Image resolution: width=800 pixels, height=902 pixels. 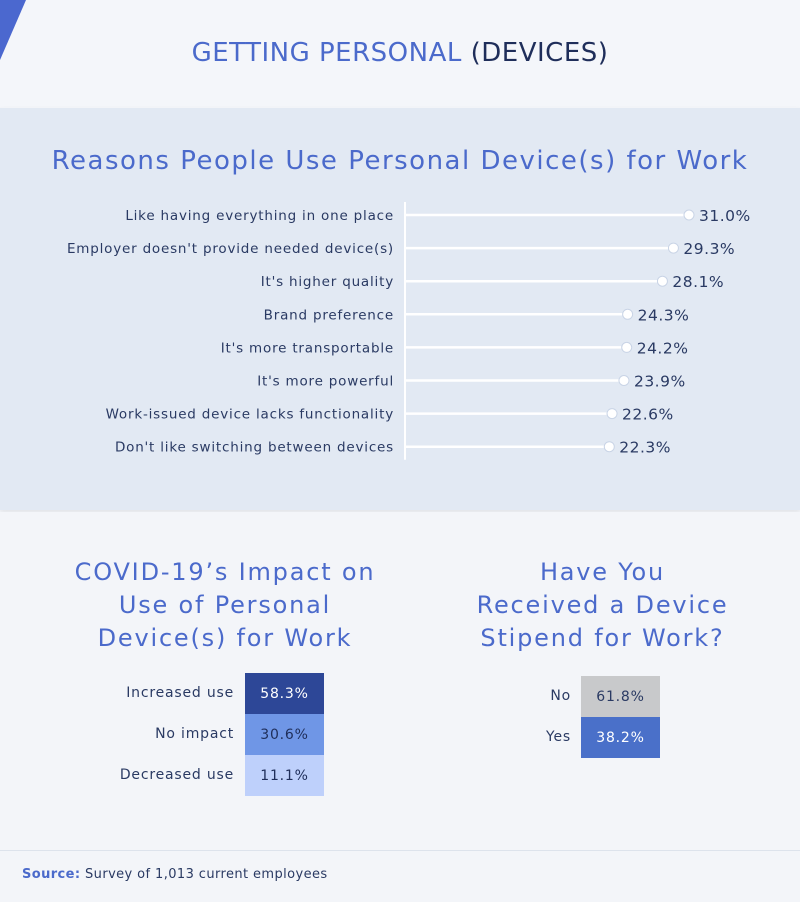 What do you see at coordinates (560, 695) in the screenshot?
I see `stipend-row-label: No` at bounding box center [560, 695].